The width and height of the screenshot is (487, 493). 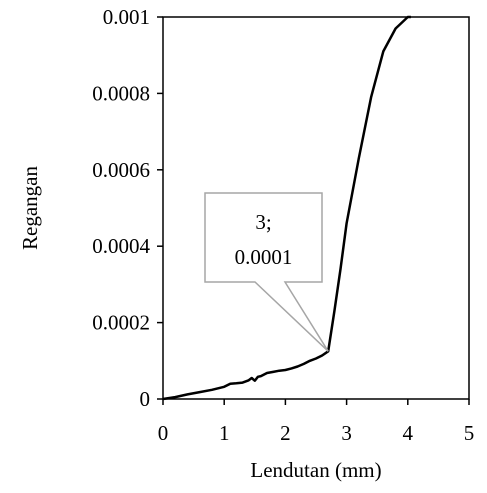 I want to click on y-tick-label: 0.0008, so click(x=121, y=93).